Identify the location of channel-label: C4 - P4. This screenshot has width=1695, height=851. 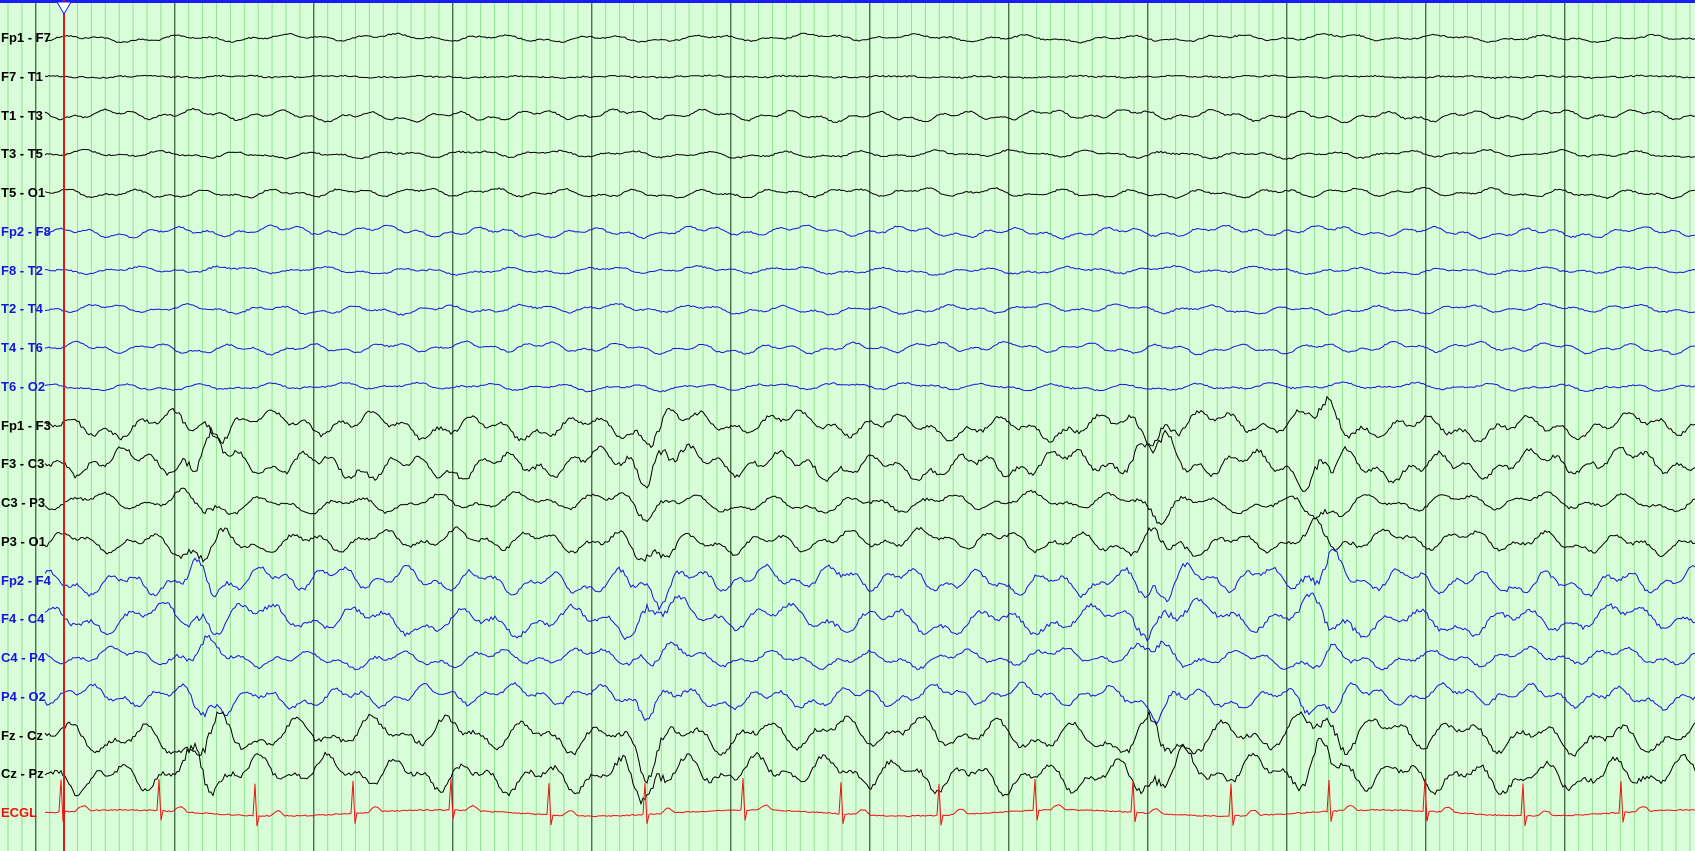
(23, 657).